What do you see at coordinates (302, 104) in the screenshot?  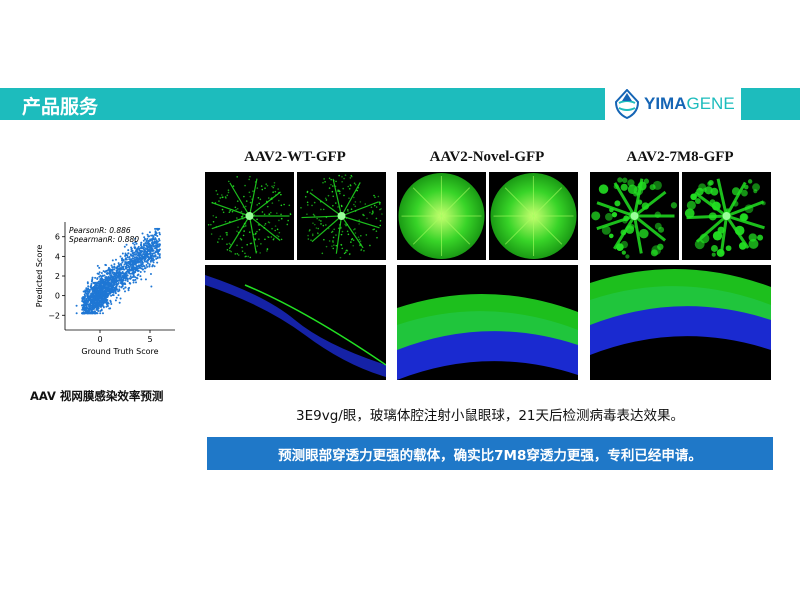 I see `header-banner` at bounding box center [302, 104].